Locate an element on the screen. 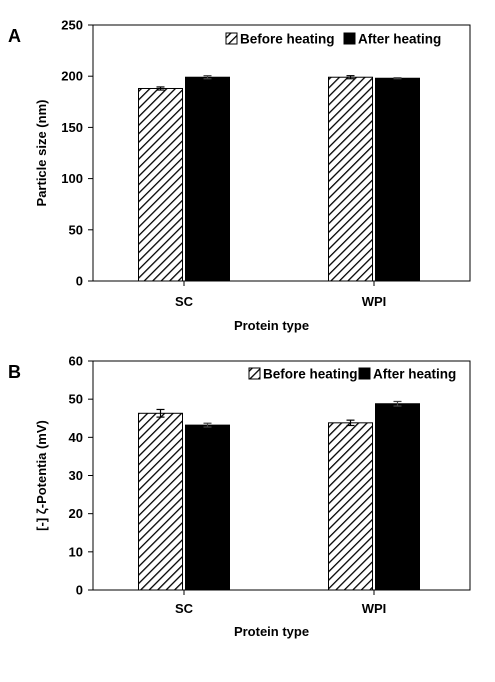 This screenshot has width=495, height=682. y-tick-label: 20 is located at coordinates (76, 513).